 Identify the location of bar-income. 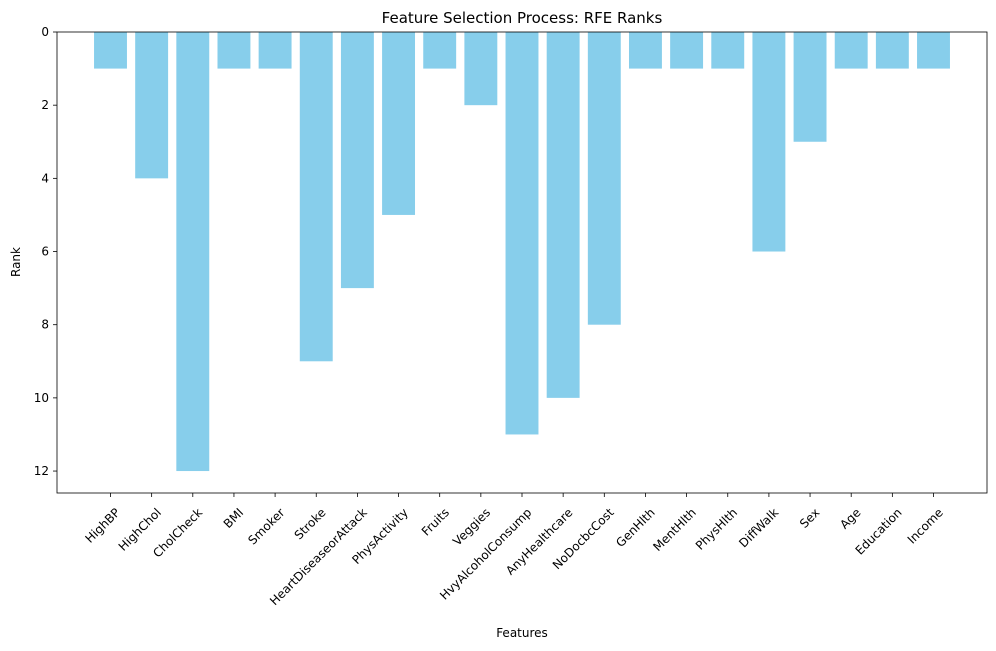
(933, 50).